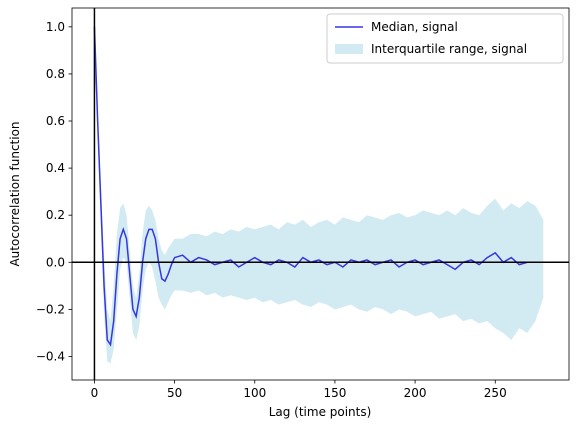  Describe the element at coordinates (334, 393) in the screenshot. I see `x-tick-label: 150` at that location.